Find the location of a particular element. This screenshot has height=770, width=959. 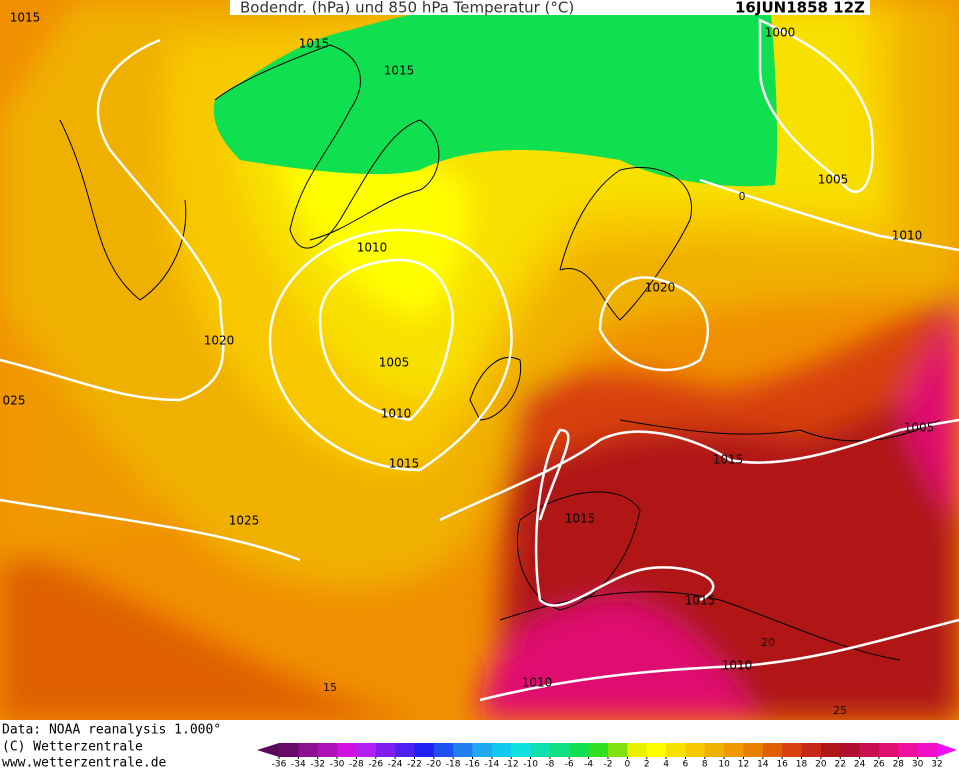

colorbar-tick-label: 10 is located at coordinates (724, 765).